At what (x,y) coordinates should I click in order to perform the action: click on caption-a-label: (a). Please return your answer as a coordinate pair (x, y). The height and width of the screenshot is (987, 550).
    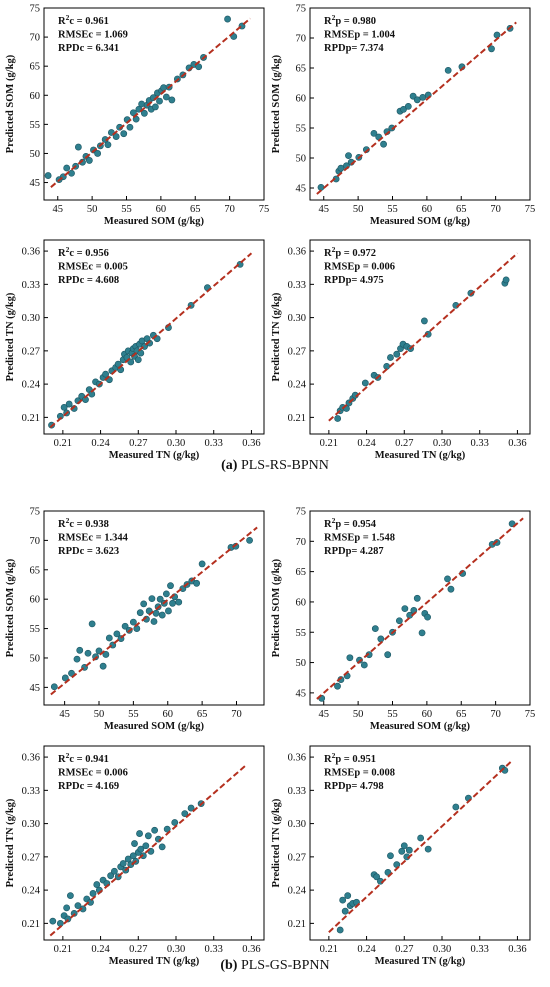
    Looking at the image, I should click on (229, 465).